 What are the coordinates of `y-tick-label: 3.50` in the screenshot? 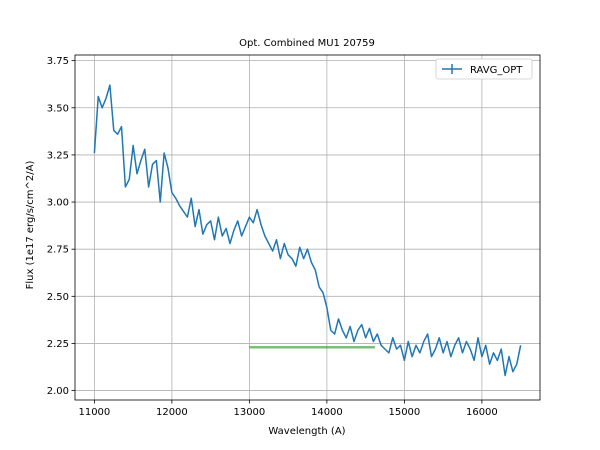 It's located at (58, 108).